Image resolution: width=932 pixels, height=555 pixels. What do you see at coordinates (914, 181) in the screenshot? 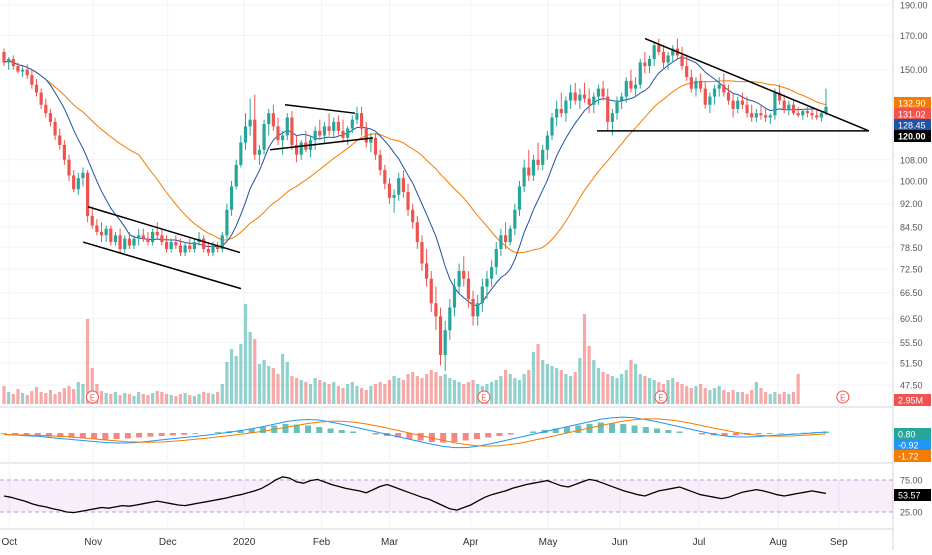
I see `price-tick-label: 100.00` at bounding box center [914, 181].